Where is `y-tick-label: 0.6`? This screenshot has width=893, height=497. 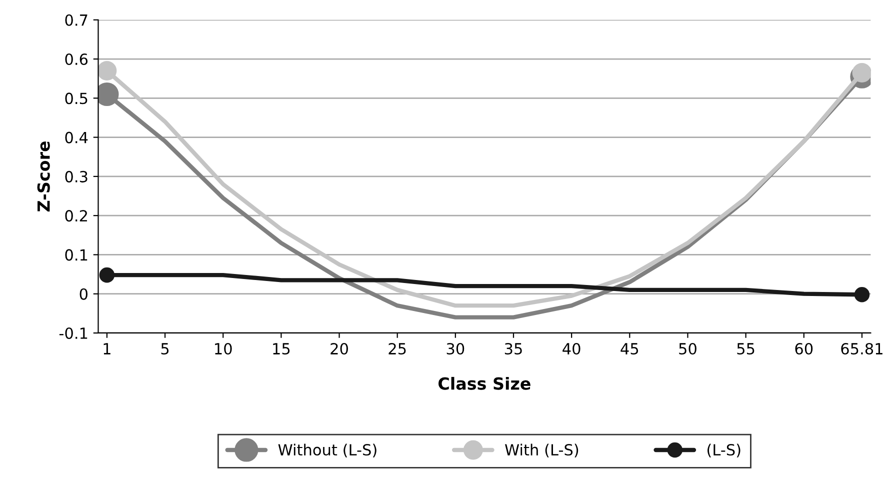
y-tick-label: 0.6 is located at coordinates (76, 59).